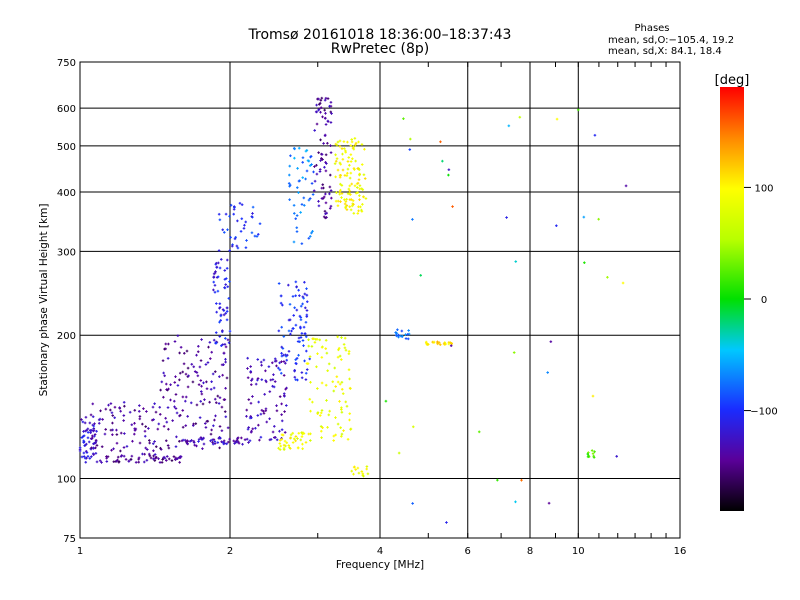 This screenshot has width=800, height=600. Describe the element at coordinates (746, 292) in the screenshot. I see `colorbar: [deg] −100 0 100` at that location.